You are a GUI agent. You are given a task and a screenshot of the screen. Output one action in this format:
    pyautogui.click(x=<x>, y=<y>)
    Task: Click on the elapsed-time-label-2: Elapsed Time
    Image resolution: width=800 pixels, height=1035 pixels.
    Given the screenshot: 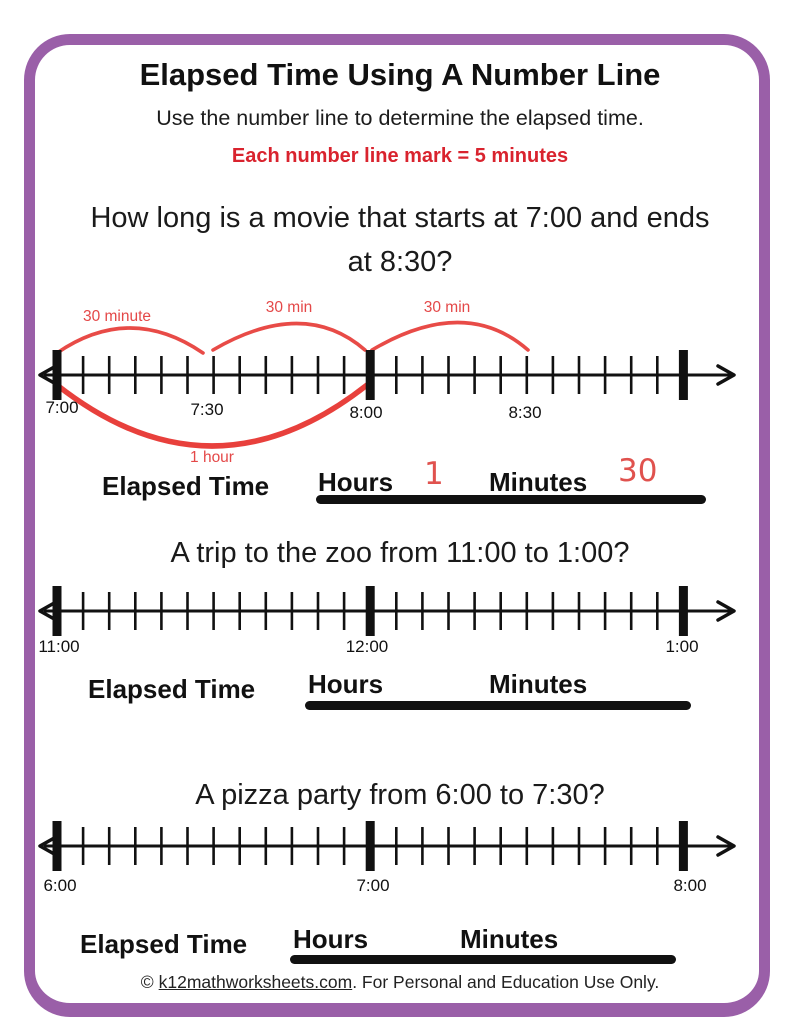 What is the action you would take?
    pyautogui.click(x=172, y=689)
    